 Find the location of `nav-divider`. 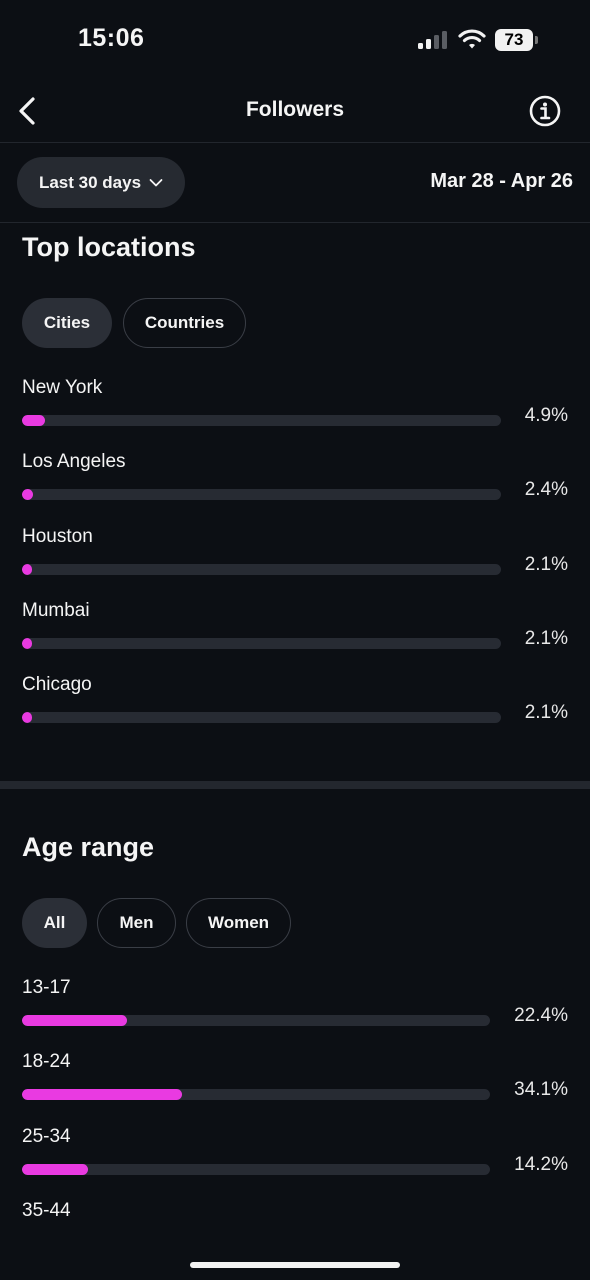

nav-divider is located at coordinates (295, 142).